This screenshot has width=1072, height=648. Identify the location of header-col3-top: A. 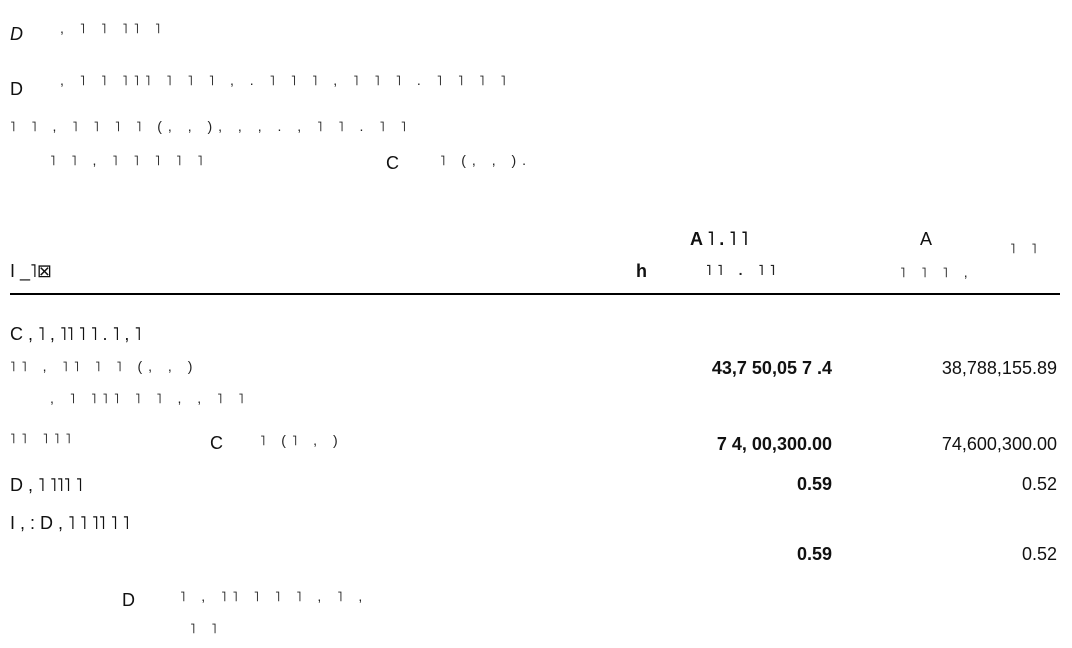
(926, 239).